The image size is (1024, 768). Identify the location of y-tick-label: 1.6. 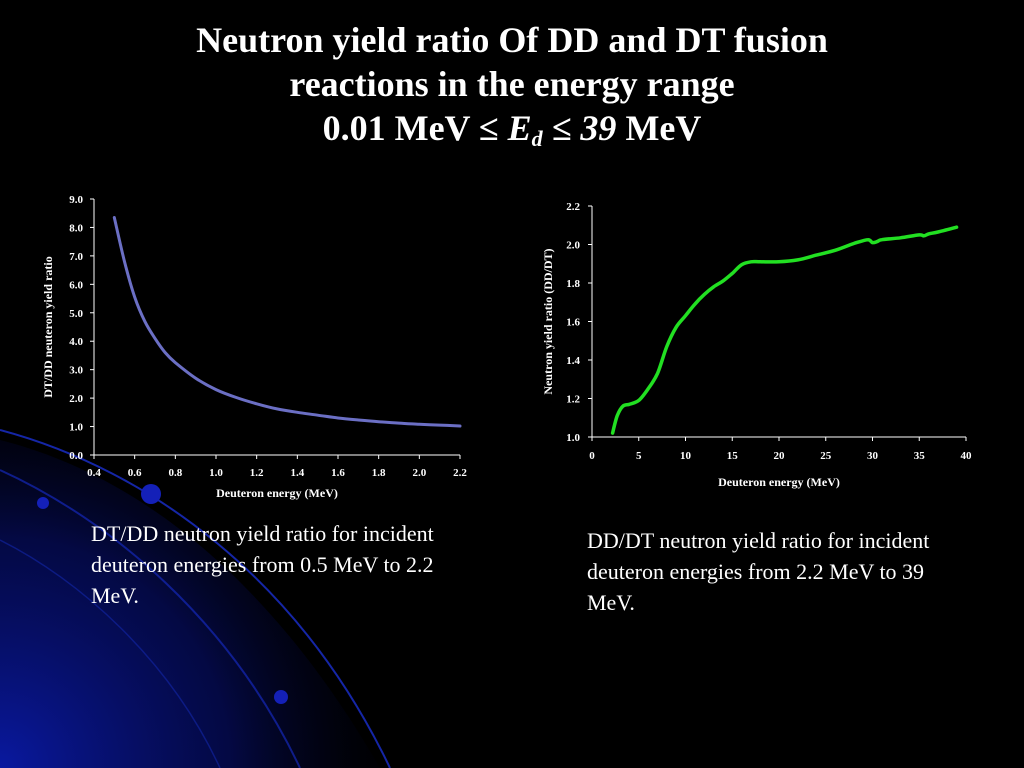
(573, 323).